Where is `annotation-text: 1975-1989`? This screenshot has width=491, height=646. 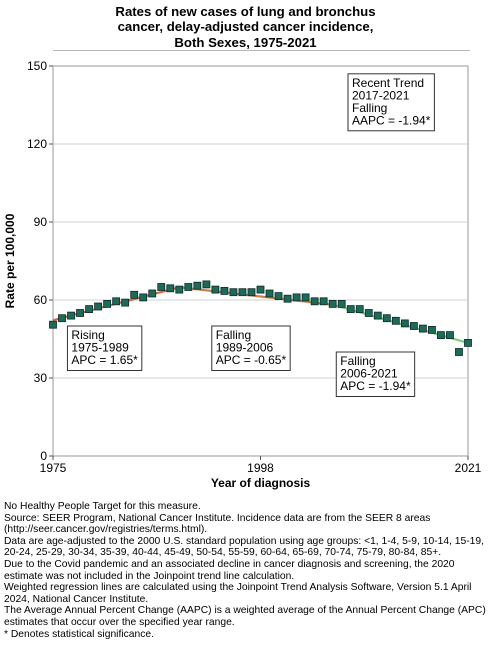 annotation-text: 1975-1989 is located at coordinates (100, 348).